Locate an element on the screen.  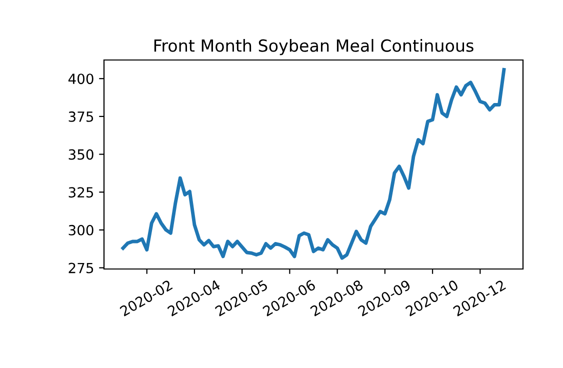
y-tick-label: 325 is located at coordinates (81, 192).